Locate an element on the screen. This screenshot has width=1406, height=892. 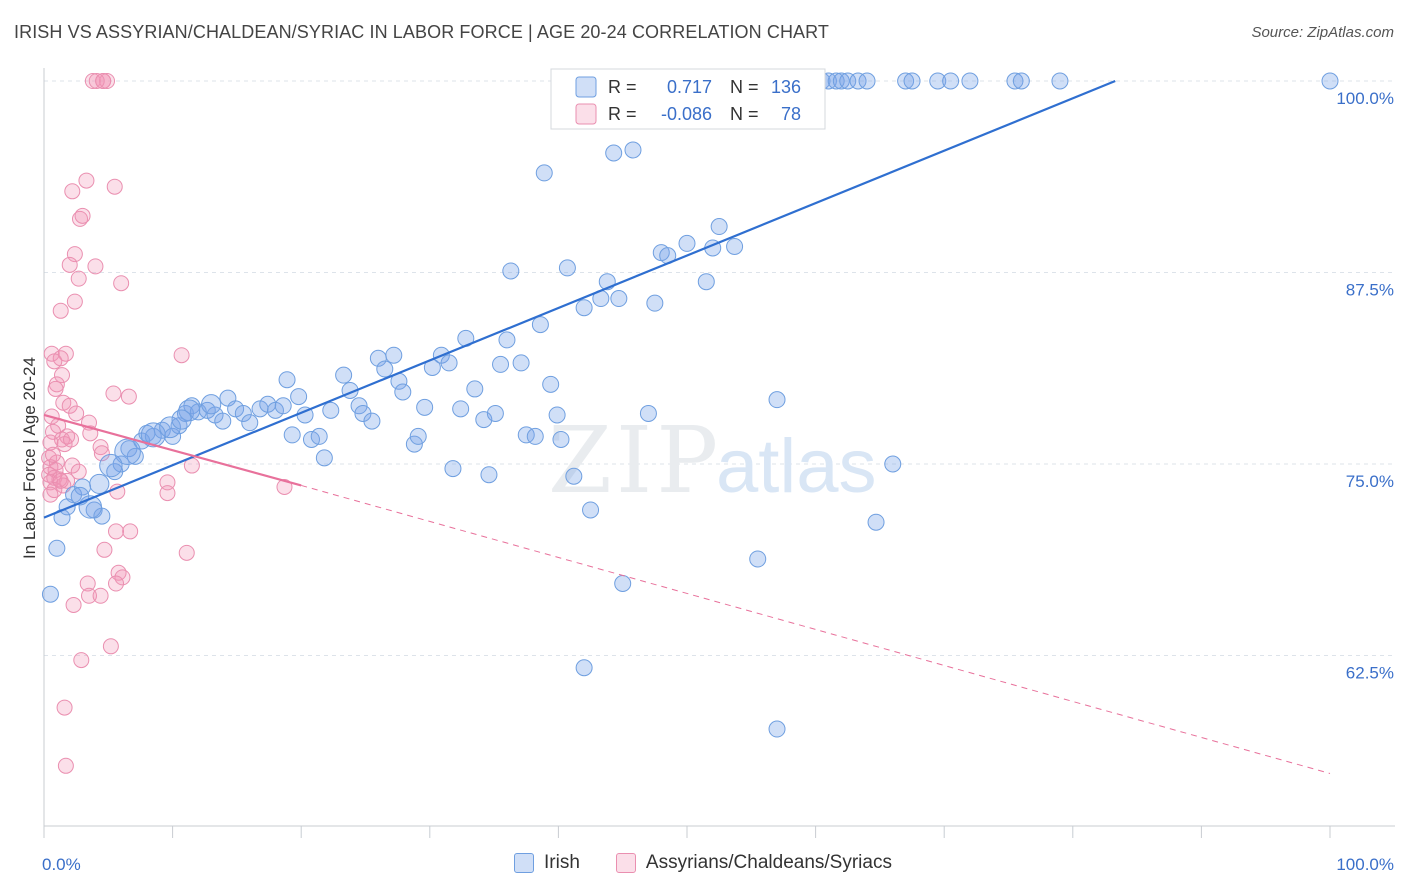
legend-swatch-irish is located at coordinates (586, 87).